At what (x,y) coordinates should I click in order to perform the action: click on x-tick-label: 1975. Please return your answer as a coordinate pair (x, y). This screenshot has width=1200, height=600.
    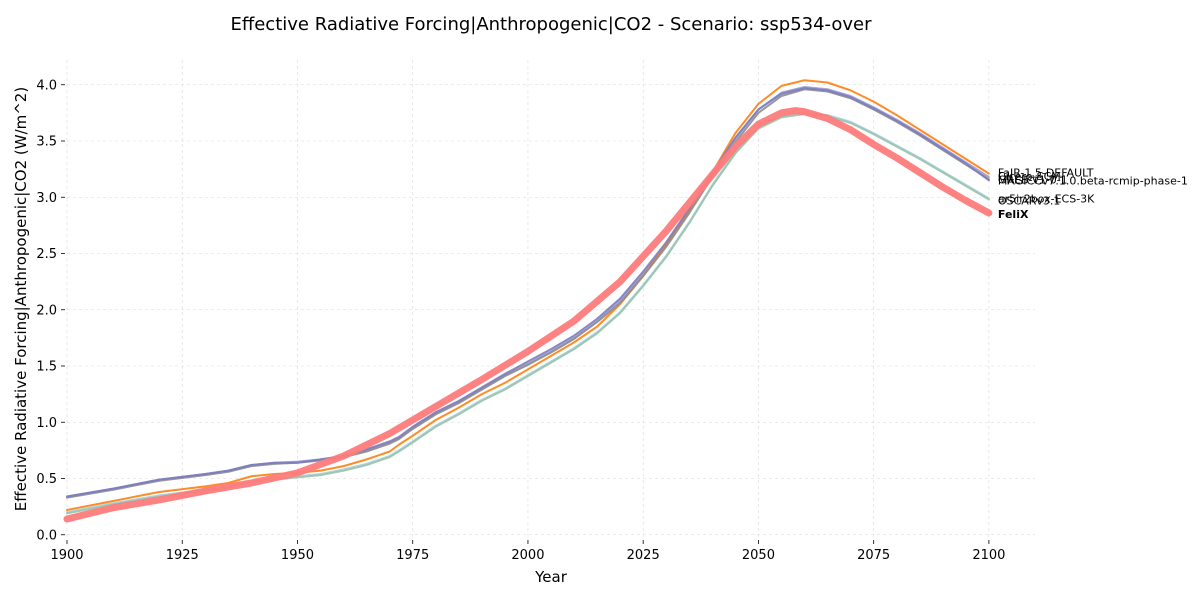
    Looking at the image, I should click on (412, 555).